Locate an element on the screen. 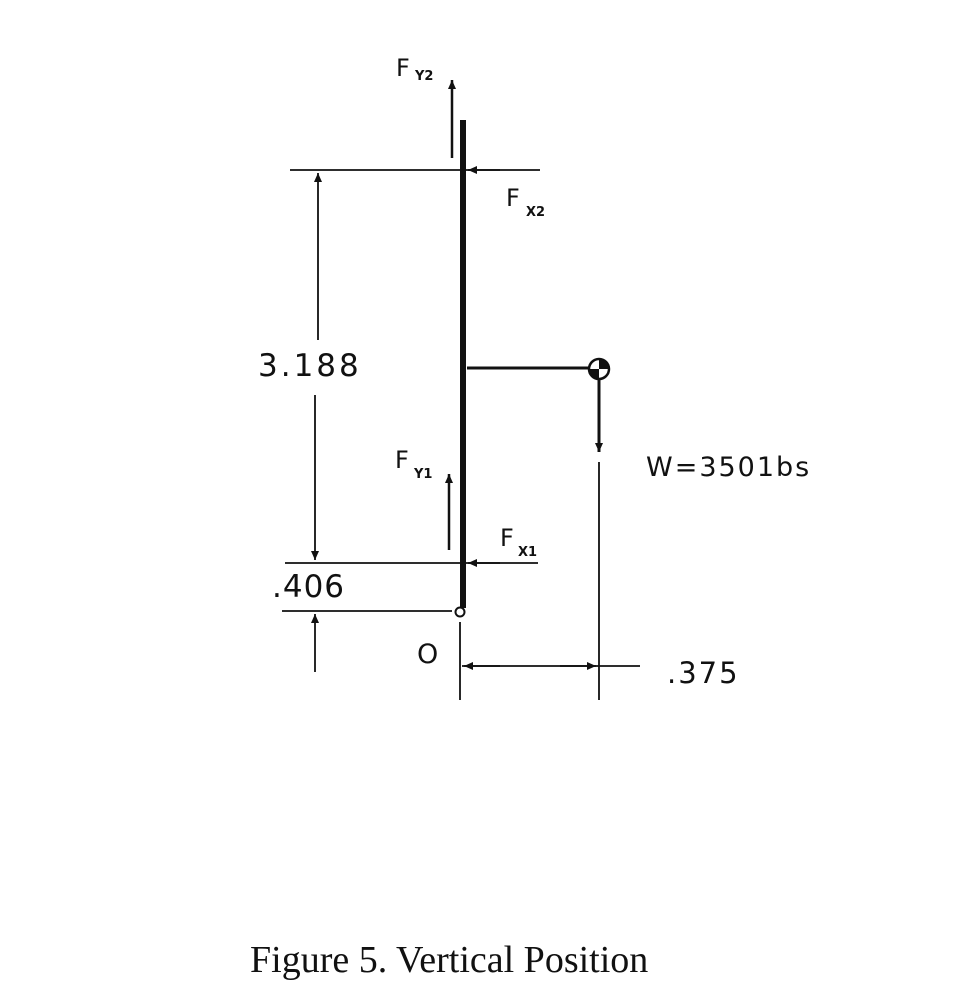  origin-label: O is located at coordinates (427, 654).